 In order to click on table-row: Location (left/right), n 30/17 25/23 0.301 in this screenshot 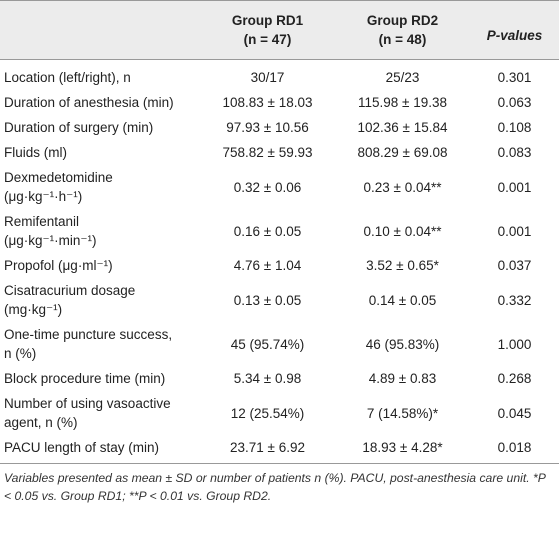, I will do `click(279, 75)`.